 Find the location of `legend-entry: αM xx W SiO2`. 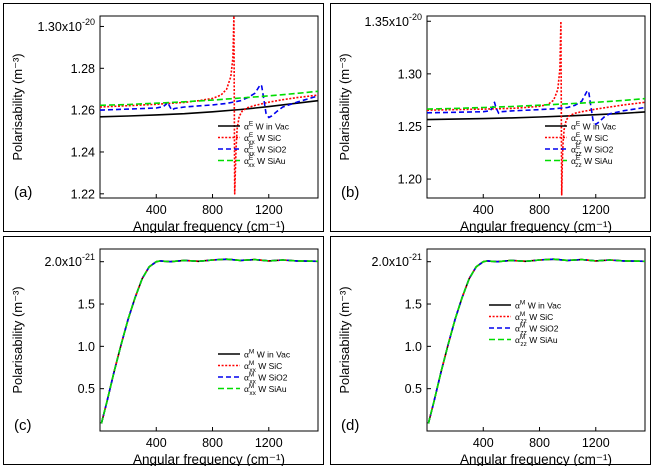

legend-entry: αM xx W SiO2 is located at coordinates (266, 379).